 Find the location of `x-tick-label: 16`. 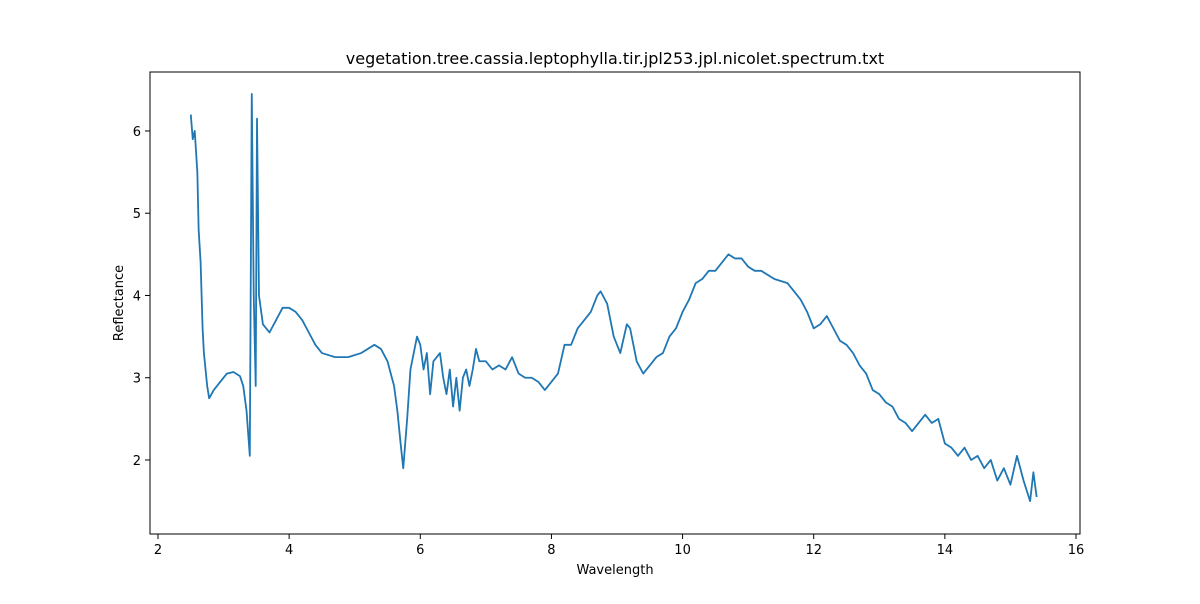

x-tick-label: 16 is located at coordinates (1076, 550).